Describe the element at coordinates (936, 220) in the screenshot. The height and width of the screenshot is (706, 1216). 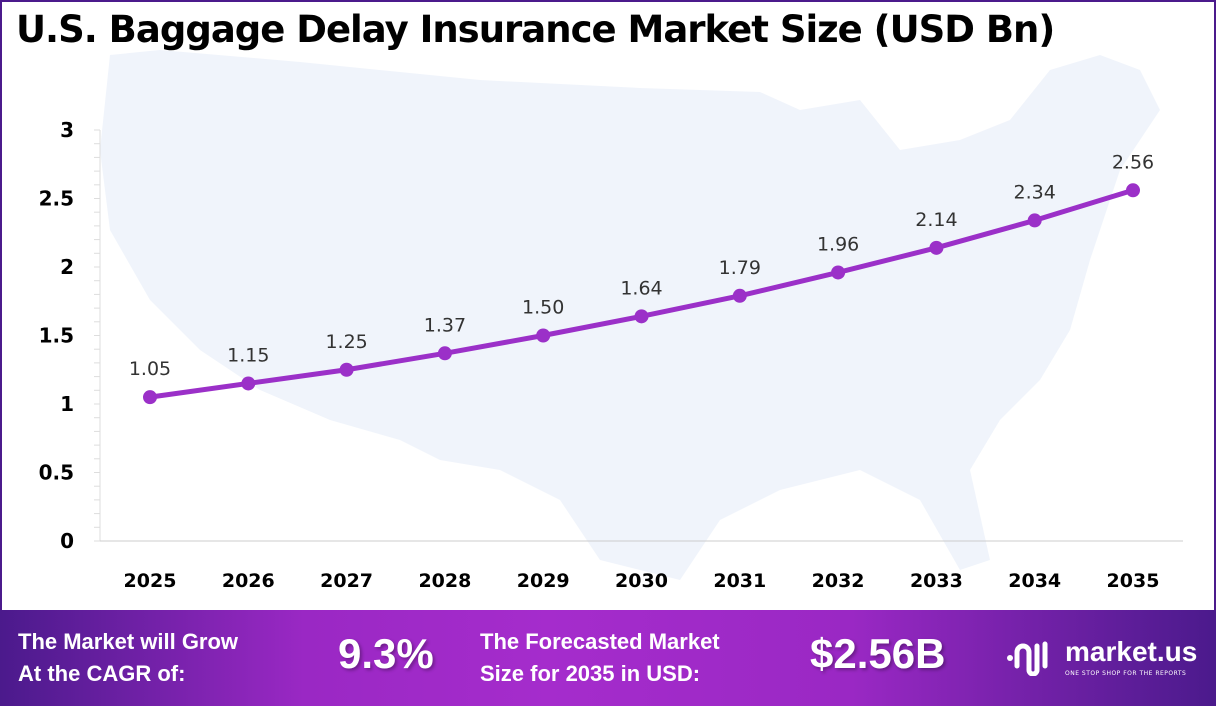
I see `data-label: 2.14` at that location.